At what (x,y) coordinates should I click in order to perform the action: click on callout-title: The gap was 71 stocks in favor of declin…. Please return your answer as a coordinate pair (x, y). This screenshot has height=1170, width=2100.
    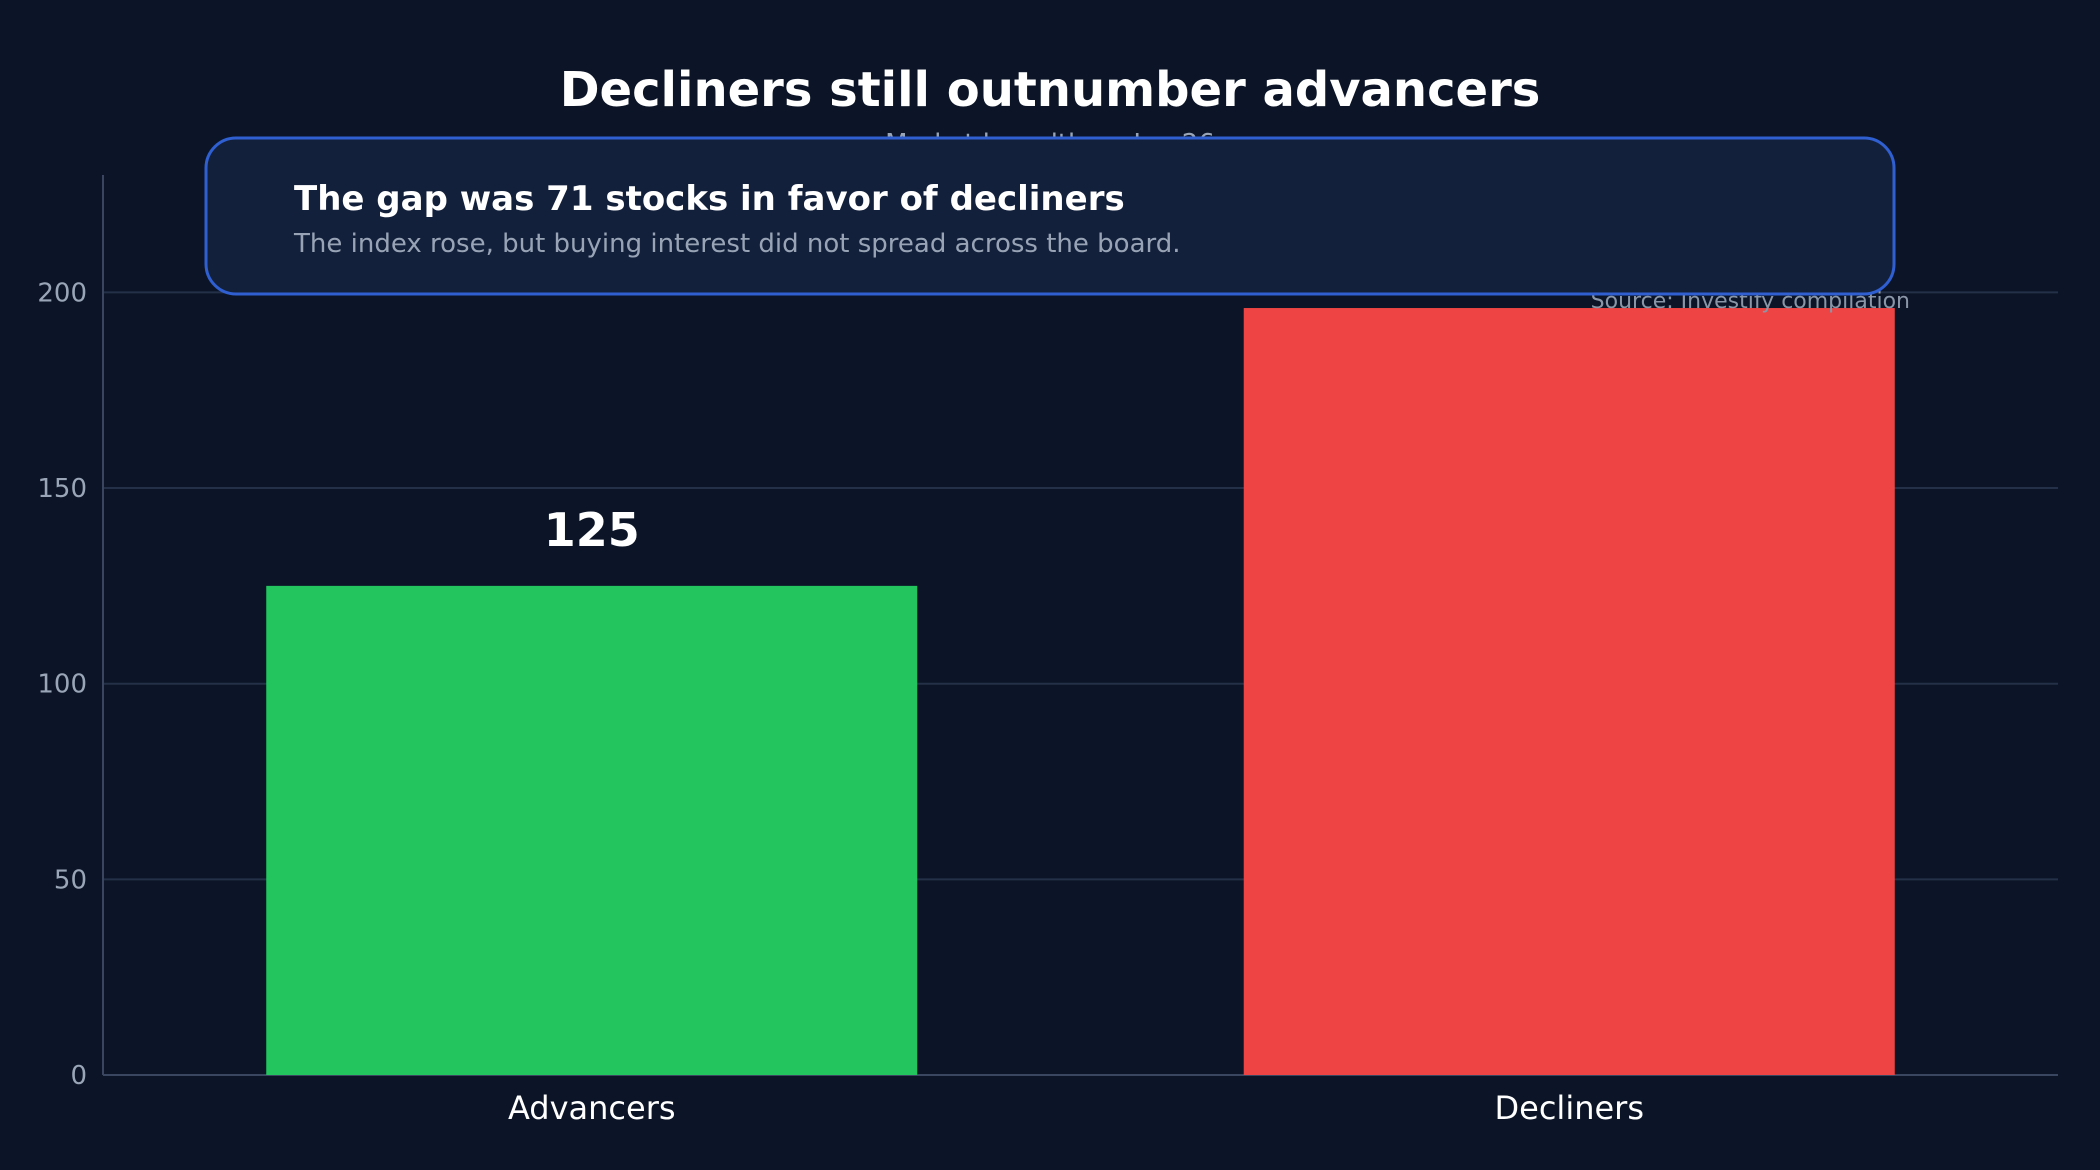
    Looking at the image, I should click on (709, 199).